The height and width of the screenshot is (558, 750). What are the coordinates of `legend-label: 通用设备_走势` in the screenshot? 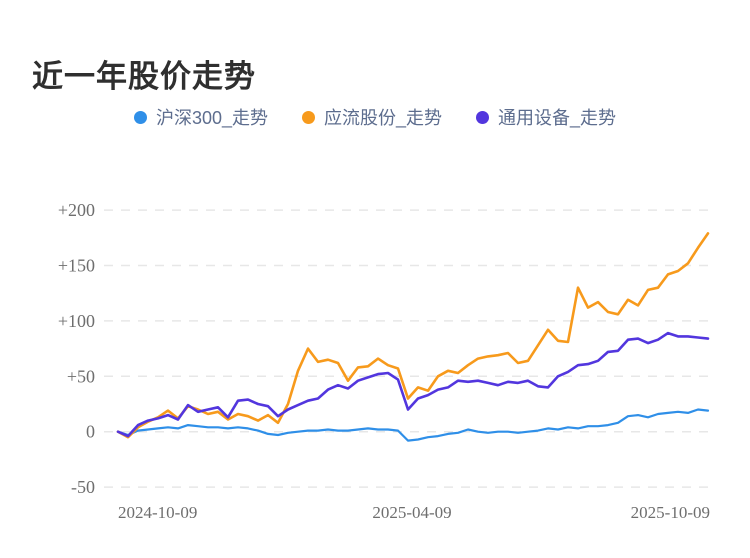 It's located at (557, 118).